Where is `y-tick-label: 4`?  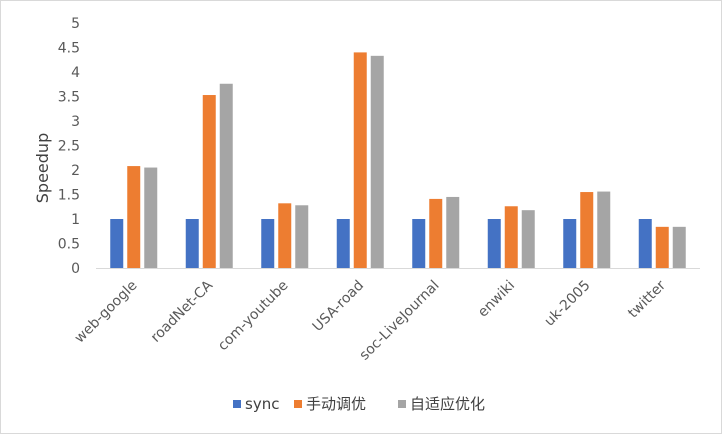
y-tick-label: 4 is located at coordinates (75, 73).